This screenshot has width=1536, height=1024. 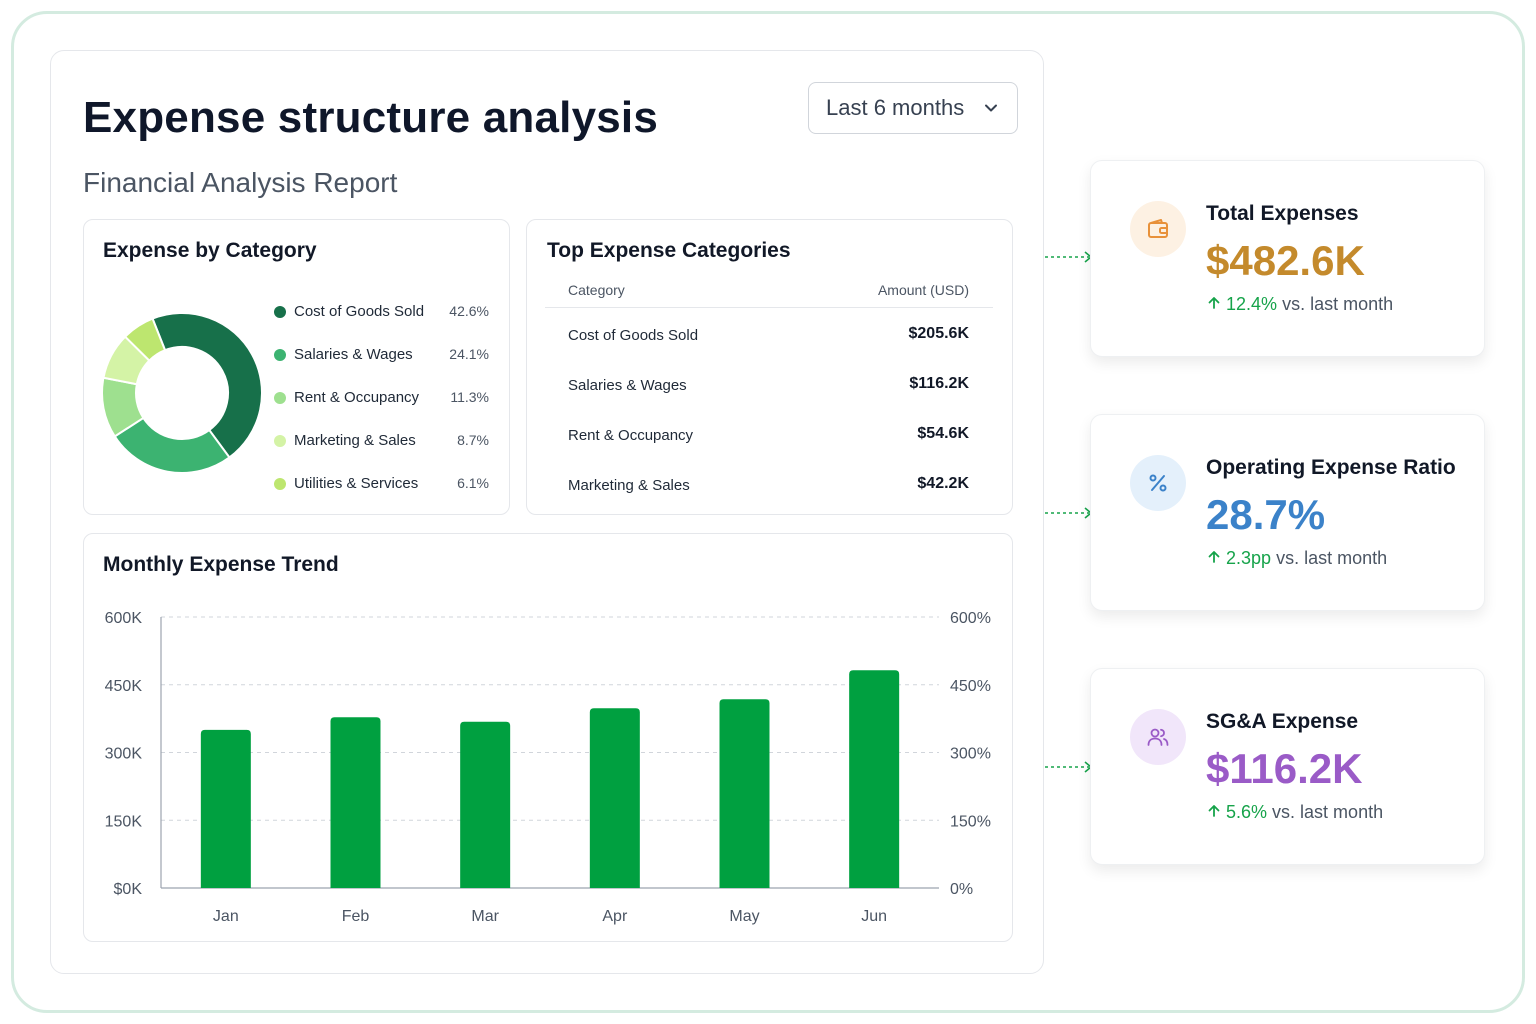 What do you see at coordinates (371, 117) in the screenshot?
I see `page-title: Expense structure analysis` at bounding box center [371, 117].